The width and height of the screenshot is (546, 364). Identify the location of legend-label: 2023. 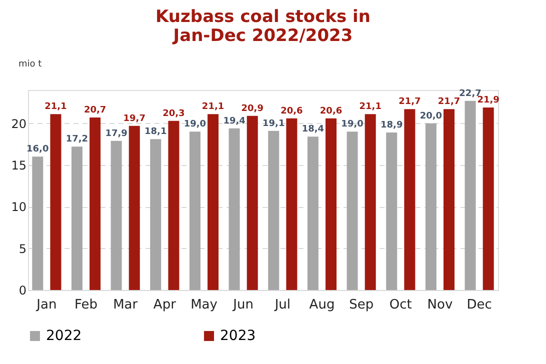
(238, 336).